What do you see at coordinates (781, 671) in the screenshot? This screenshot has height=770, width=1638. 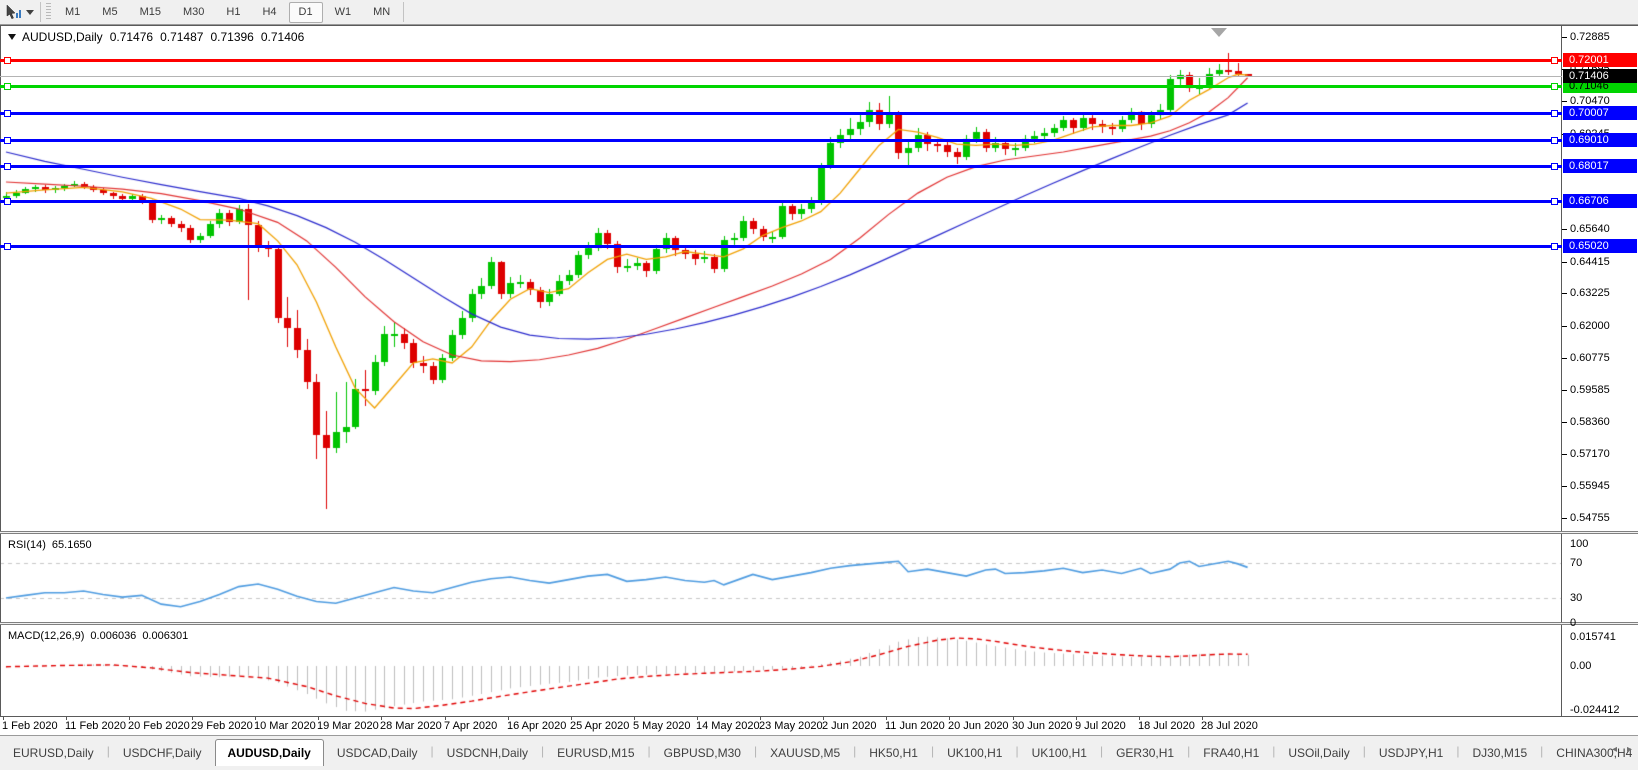 I see `macd-canvas` at bounding box center [781, 671].